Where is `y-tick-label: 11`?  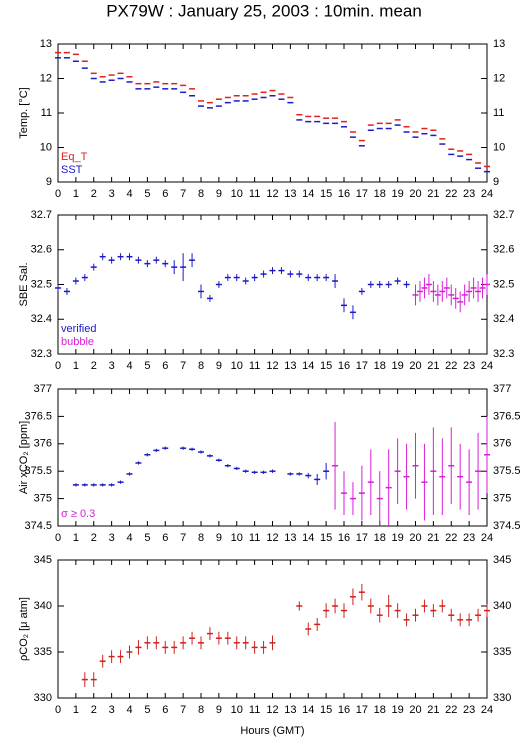
y-tick-label: 11 is located at coordinates (46, 113).